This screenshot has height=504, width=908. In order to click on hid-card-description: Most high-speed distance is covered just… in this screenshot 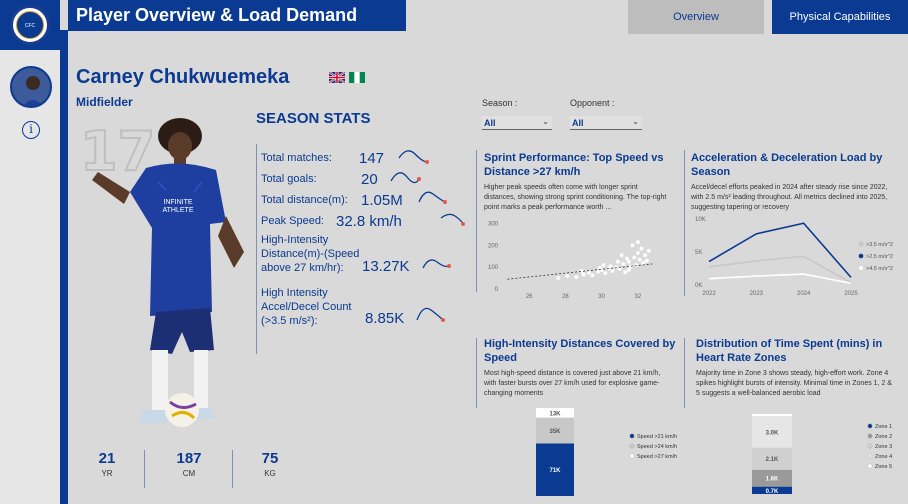, I will do `click(572, 383)`.